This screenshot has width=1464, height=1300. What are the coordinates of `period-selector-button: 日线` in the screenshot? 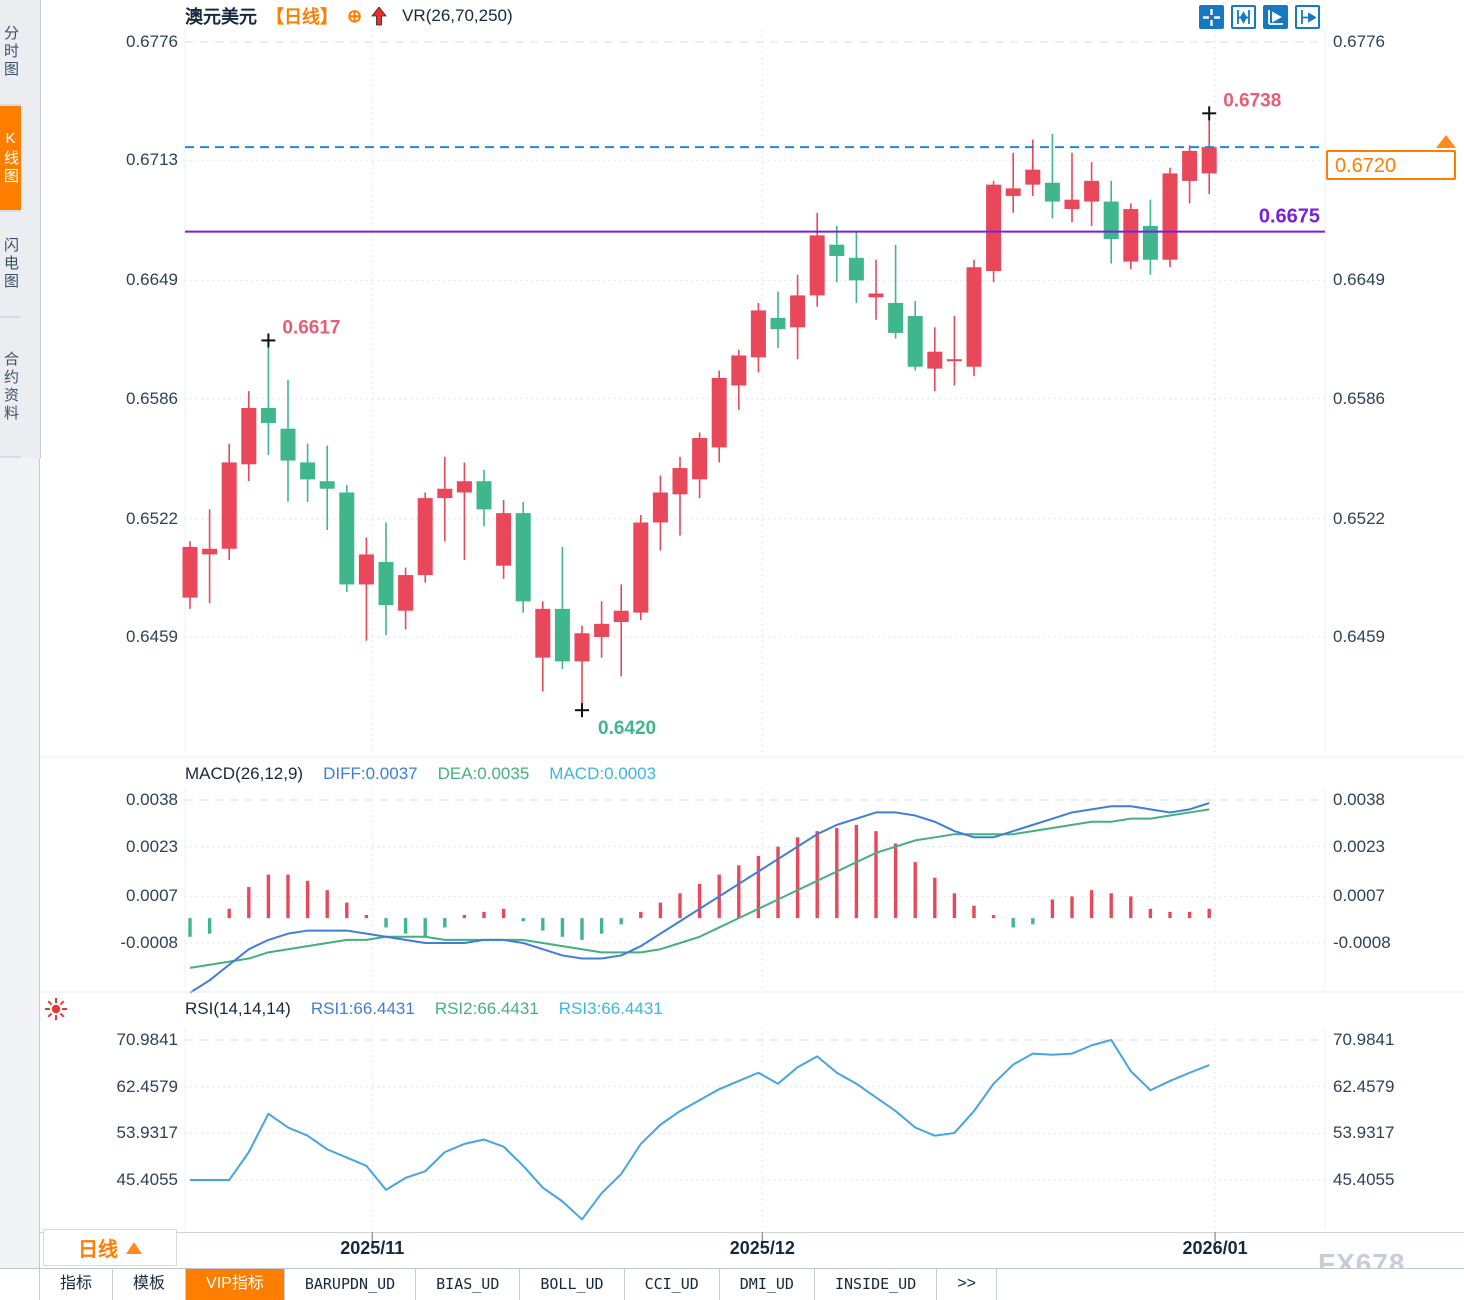 It's located at (110, 1247).